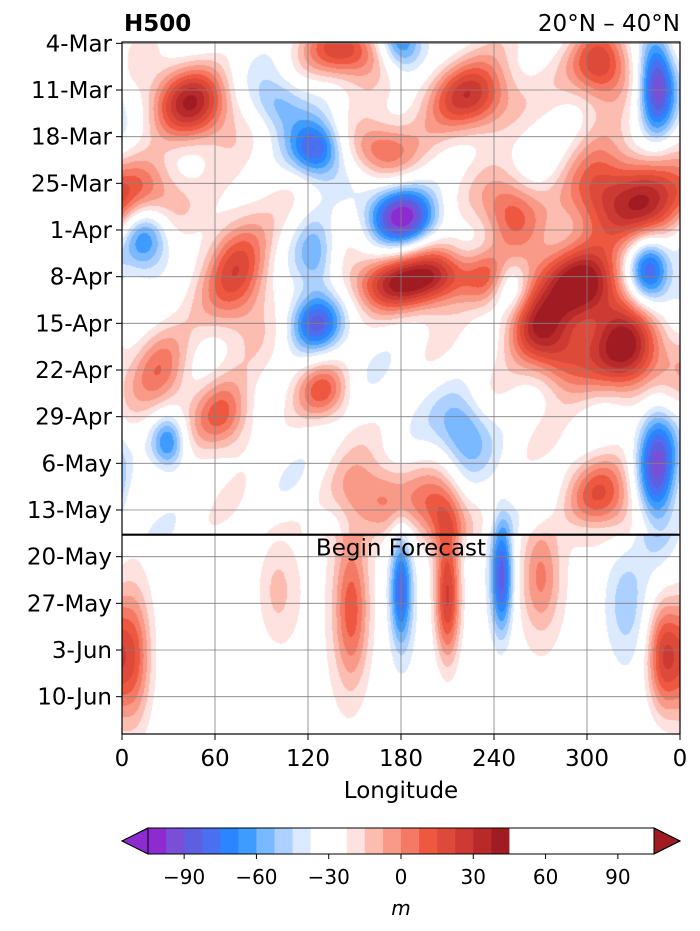 Image resolution: width=700 pixels, height=931 pixels. Describe the element at coordinates (308, 759) in the screenshot. I see `x-tick-label: 120` at that location.